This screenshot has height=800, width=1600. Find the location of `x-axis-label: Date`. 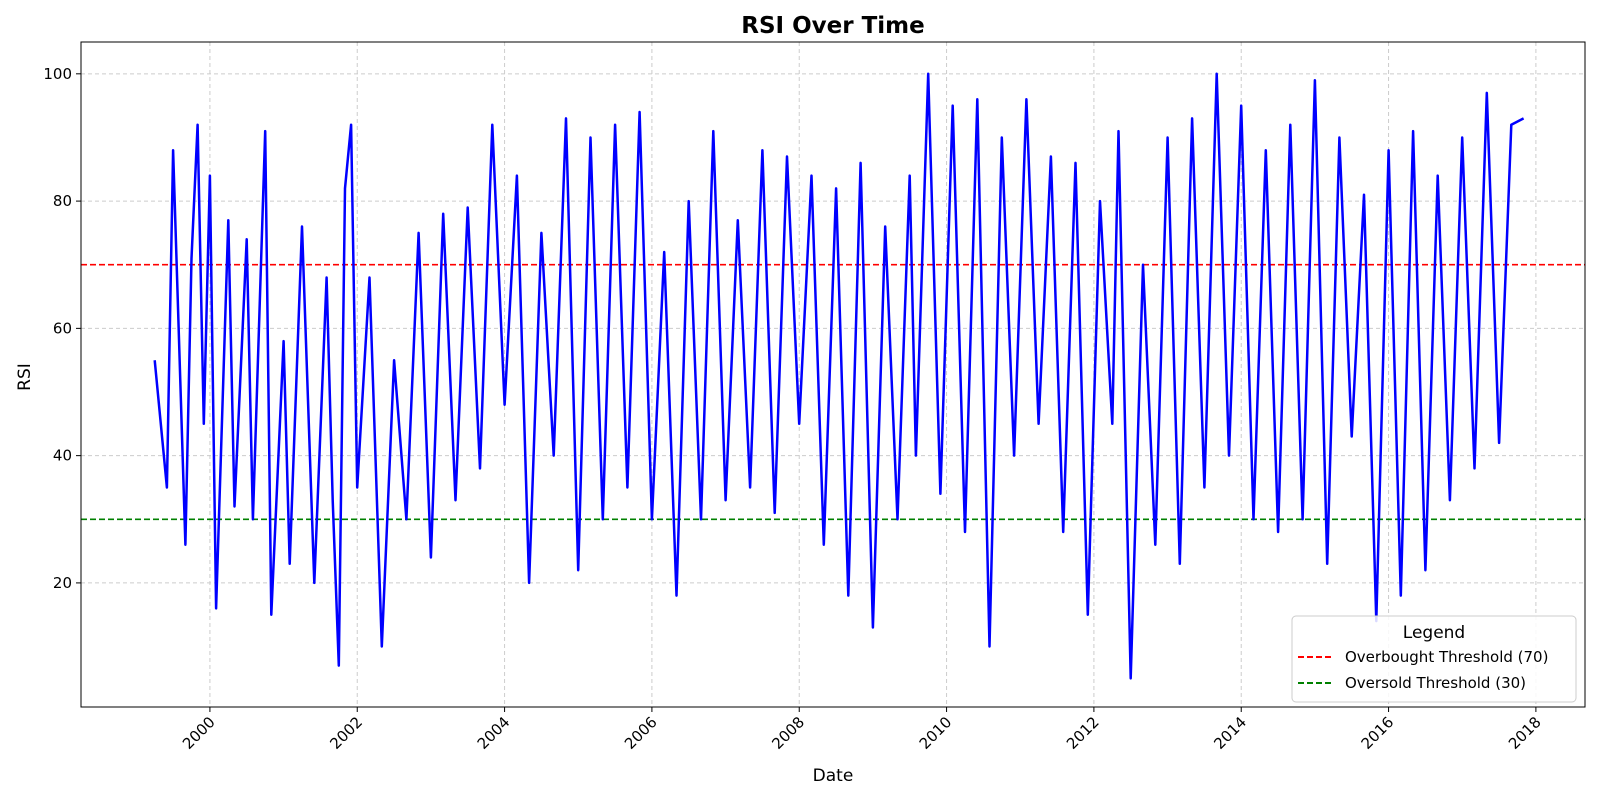

x-axis-label: Date is located at coordinates (833, 776).